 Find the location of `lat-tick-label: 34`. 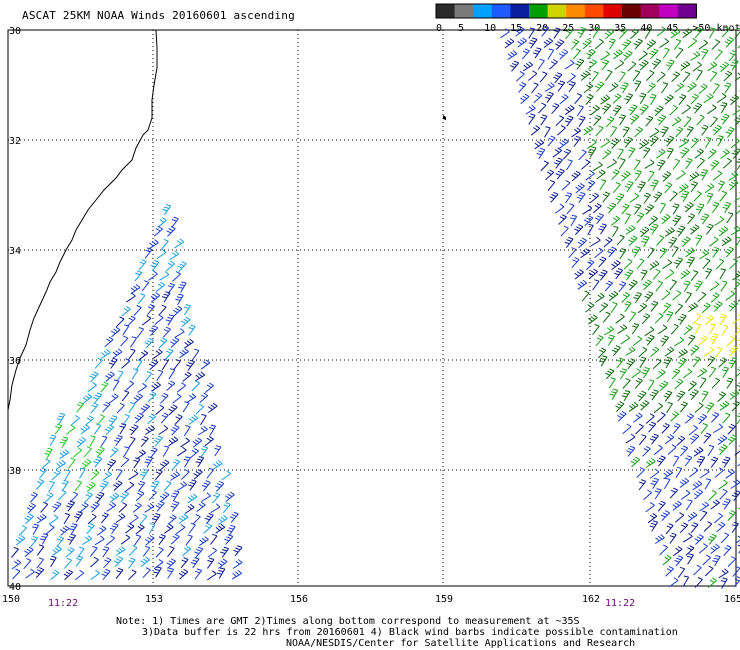

lat-tick-label: 34 is located at coordinates (15, 251).